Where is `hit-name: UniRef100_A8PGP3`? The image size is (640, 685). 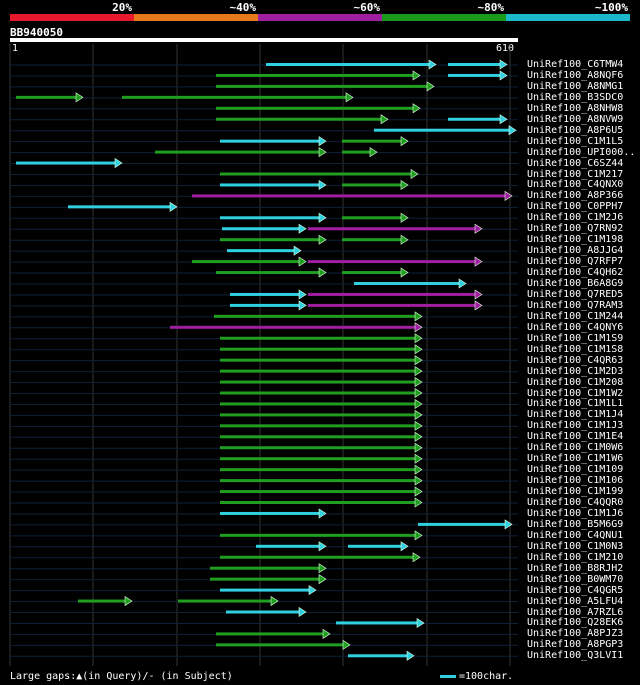
hit-name: UniRef100_A8PGP3 is located at coordinates (575, 645).